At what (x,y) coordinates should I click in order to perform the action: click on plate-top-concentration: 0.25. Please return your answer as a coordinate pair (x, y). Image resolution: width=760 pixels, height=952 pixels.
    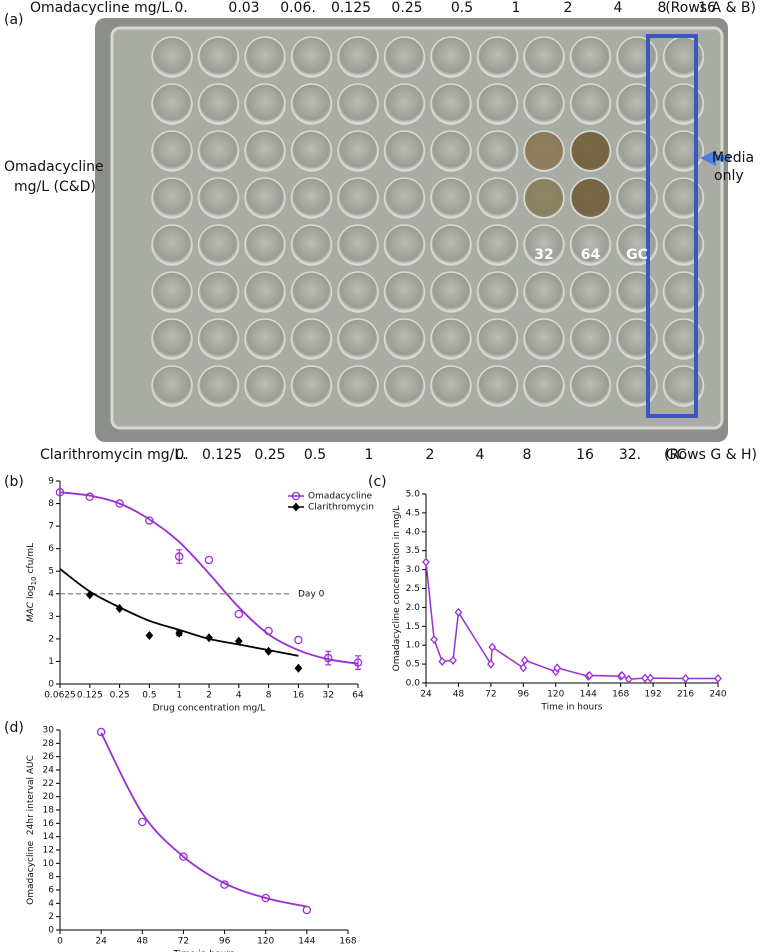
    Looking at the image, I should click on (406, 8).